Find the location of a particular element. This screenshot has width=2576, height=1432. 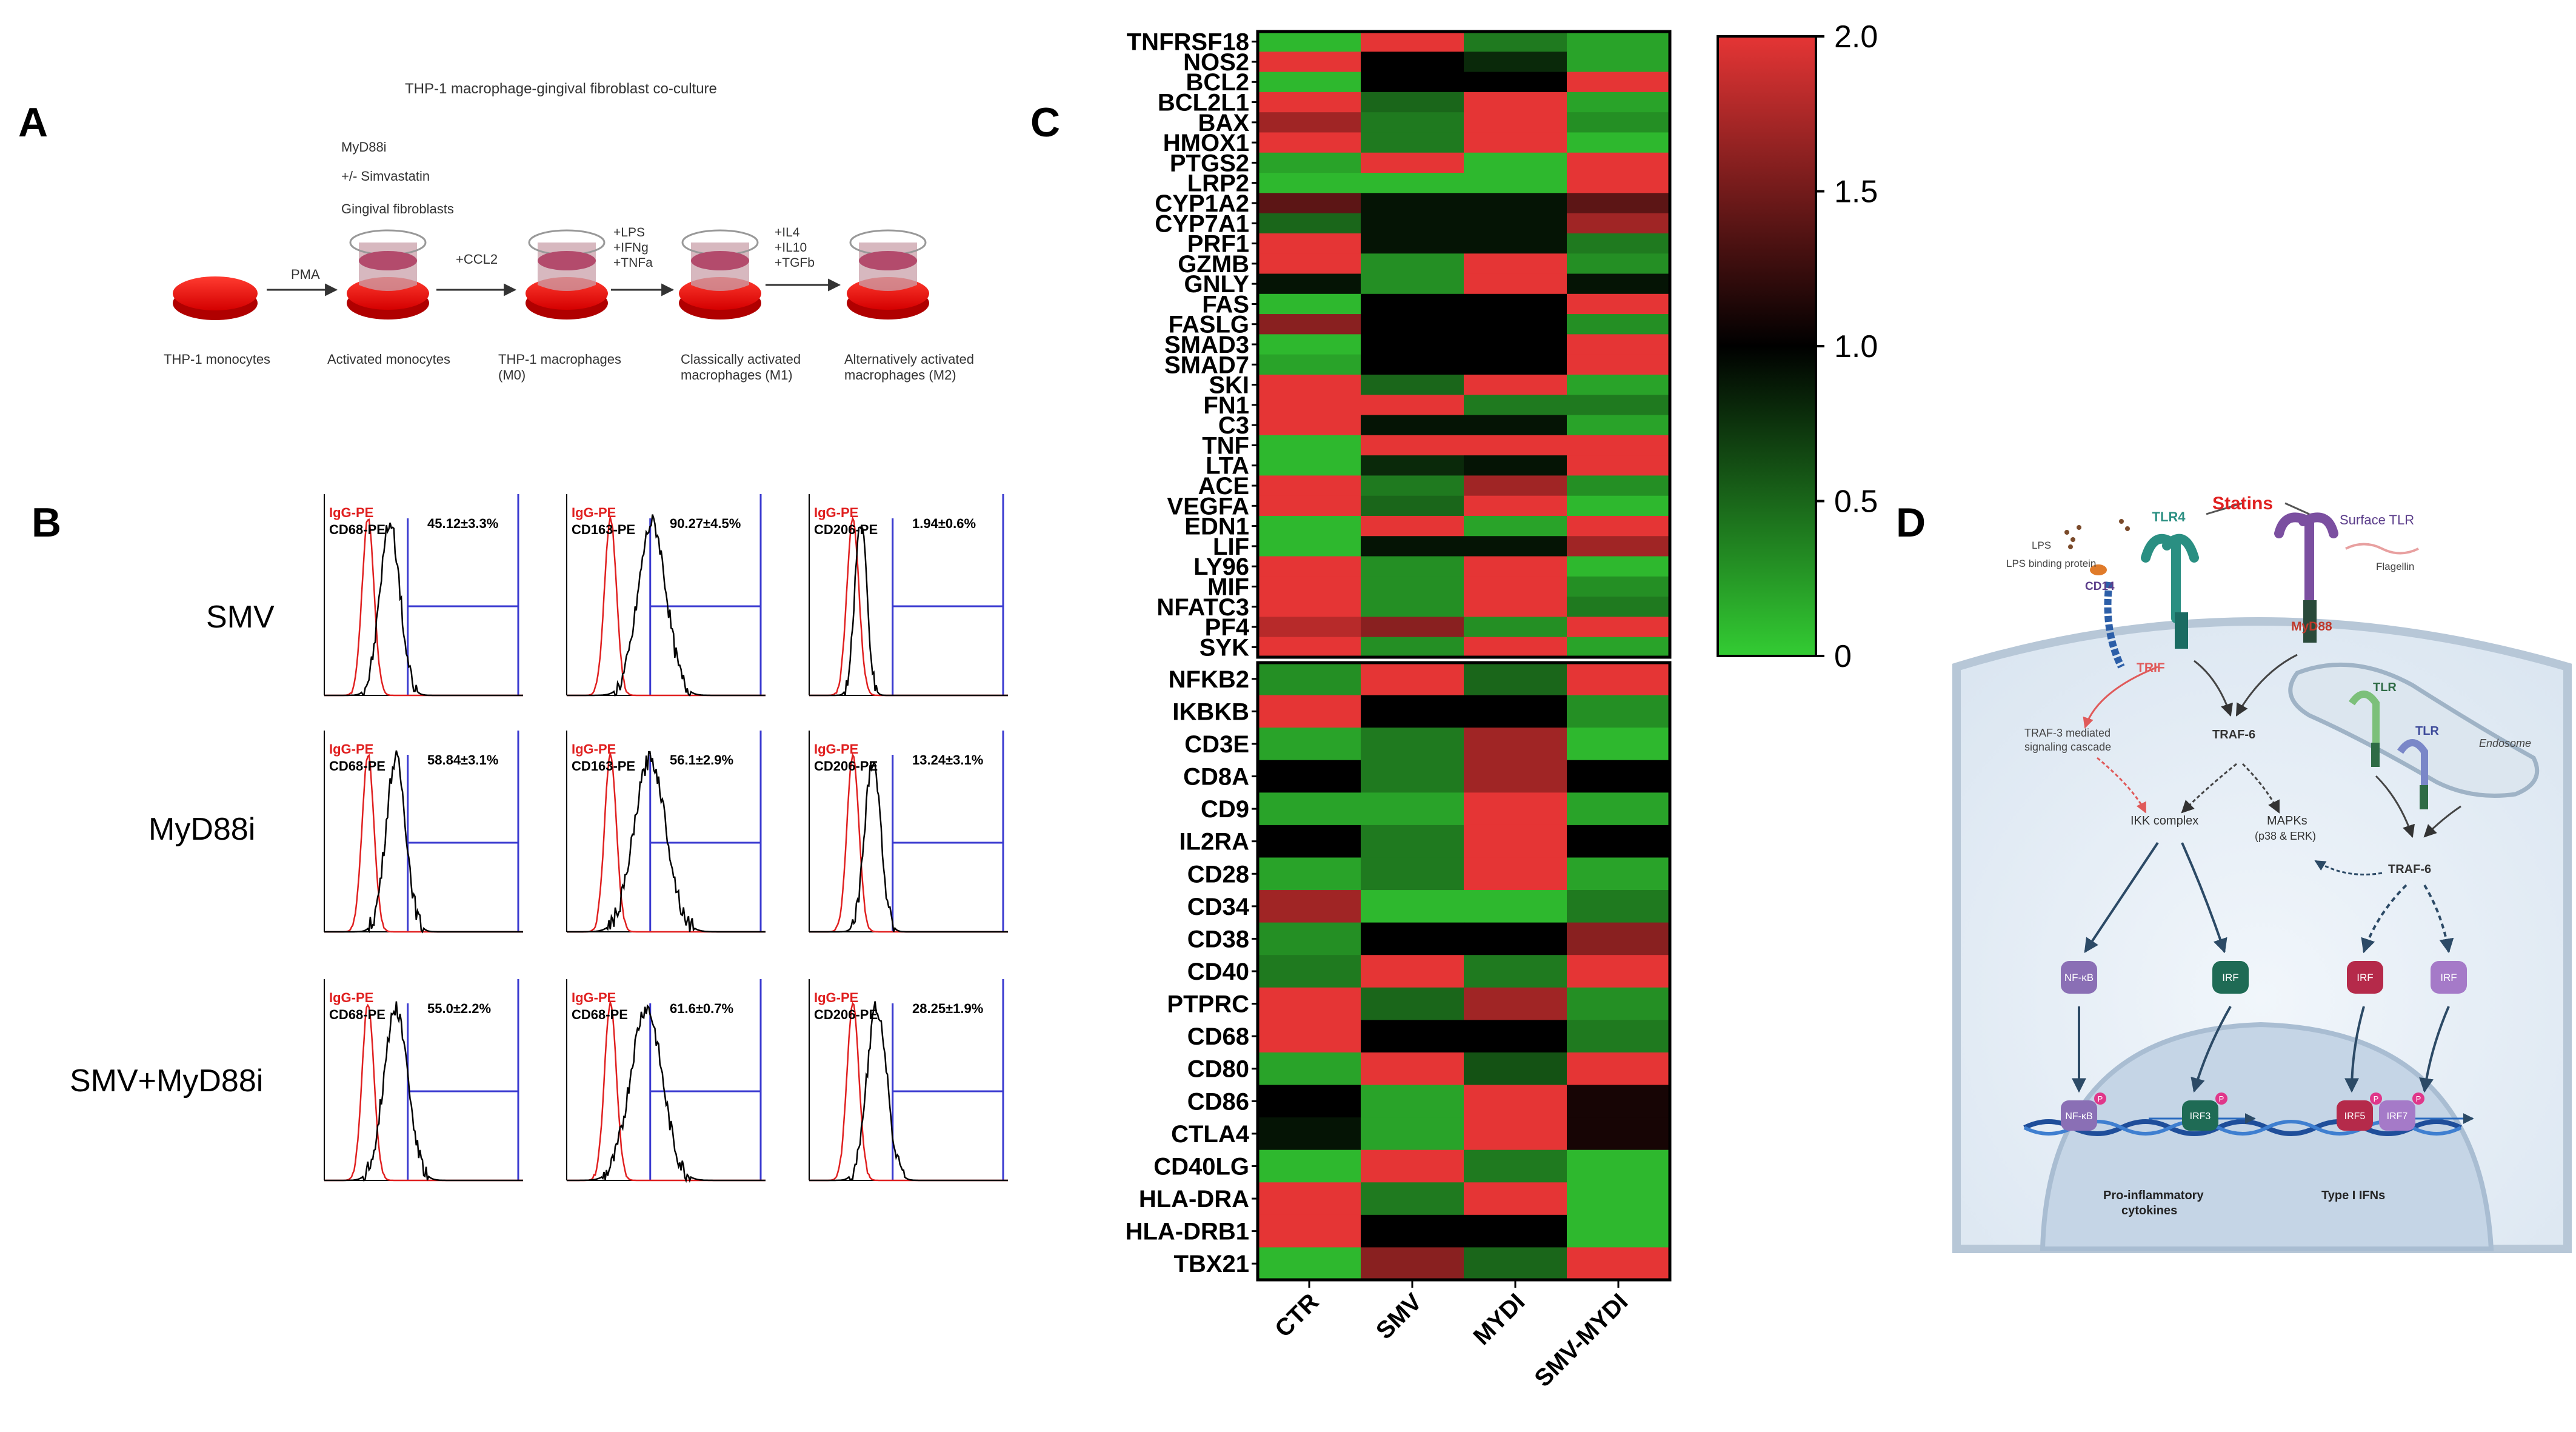

heatmap-row-label: SKI is located at coordinates (1229, 385).